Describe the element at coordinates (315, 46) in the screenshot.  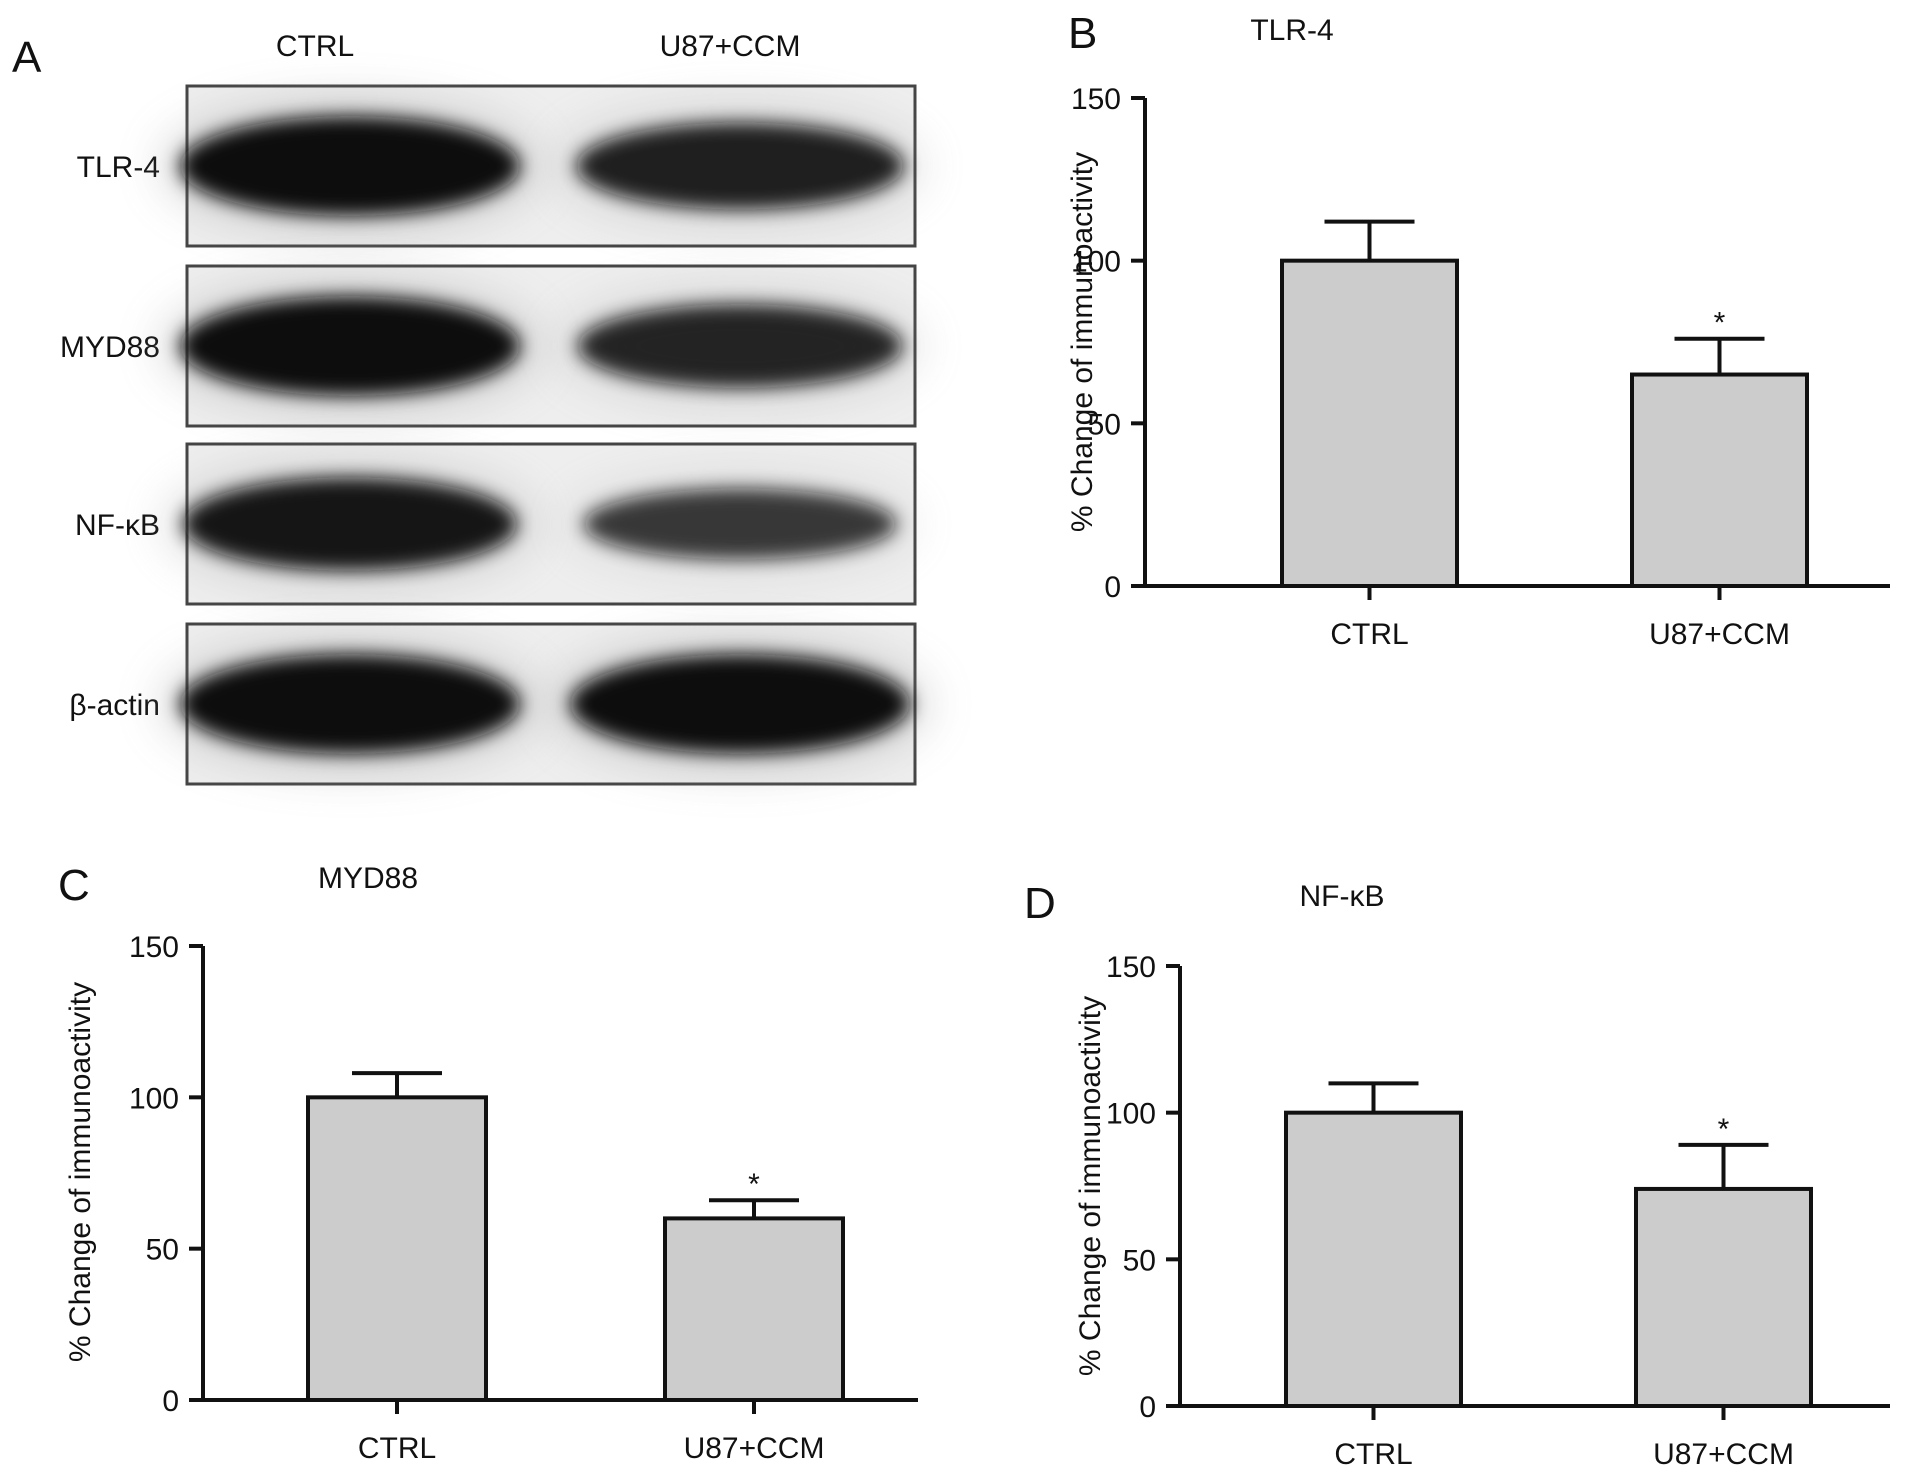
I see `lane-label-ctrl: CTRL` at that location.